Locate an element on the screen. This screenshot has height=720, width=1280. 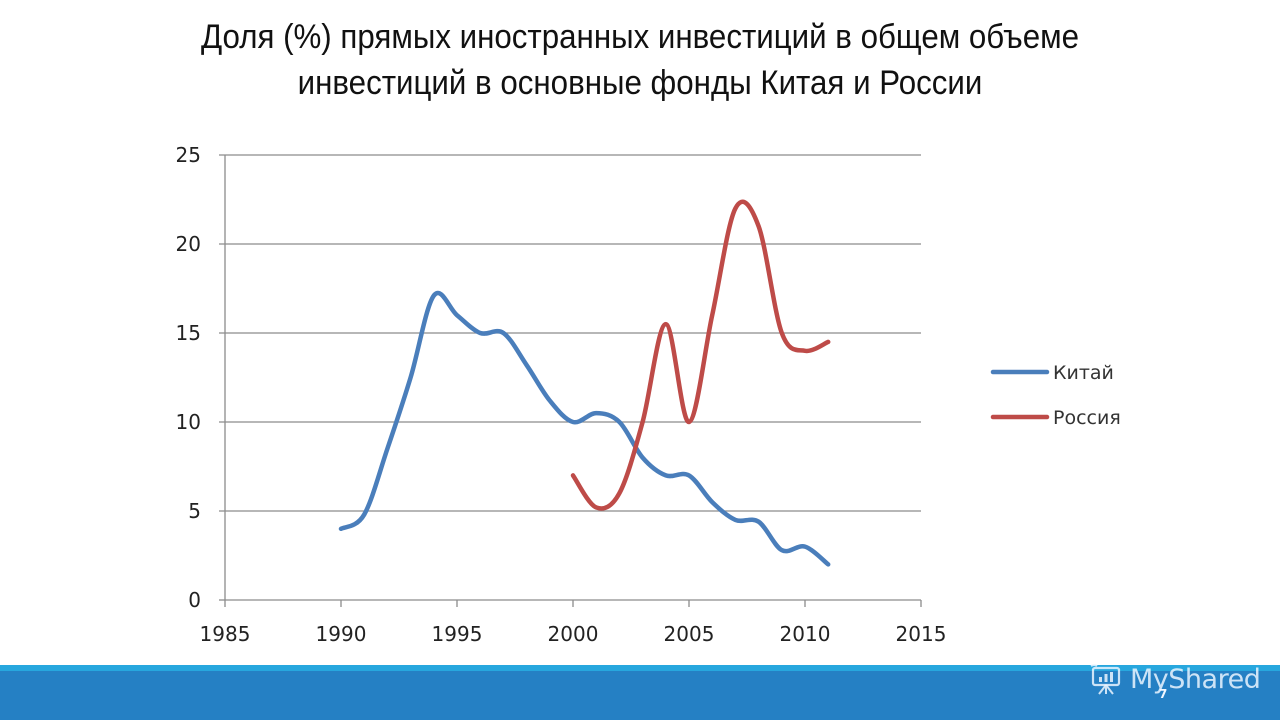
y-axis-tick-labels: 0 5 10 15 20 25 is located at coordinates (188, 377).